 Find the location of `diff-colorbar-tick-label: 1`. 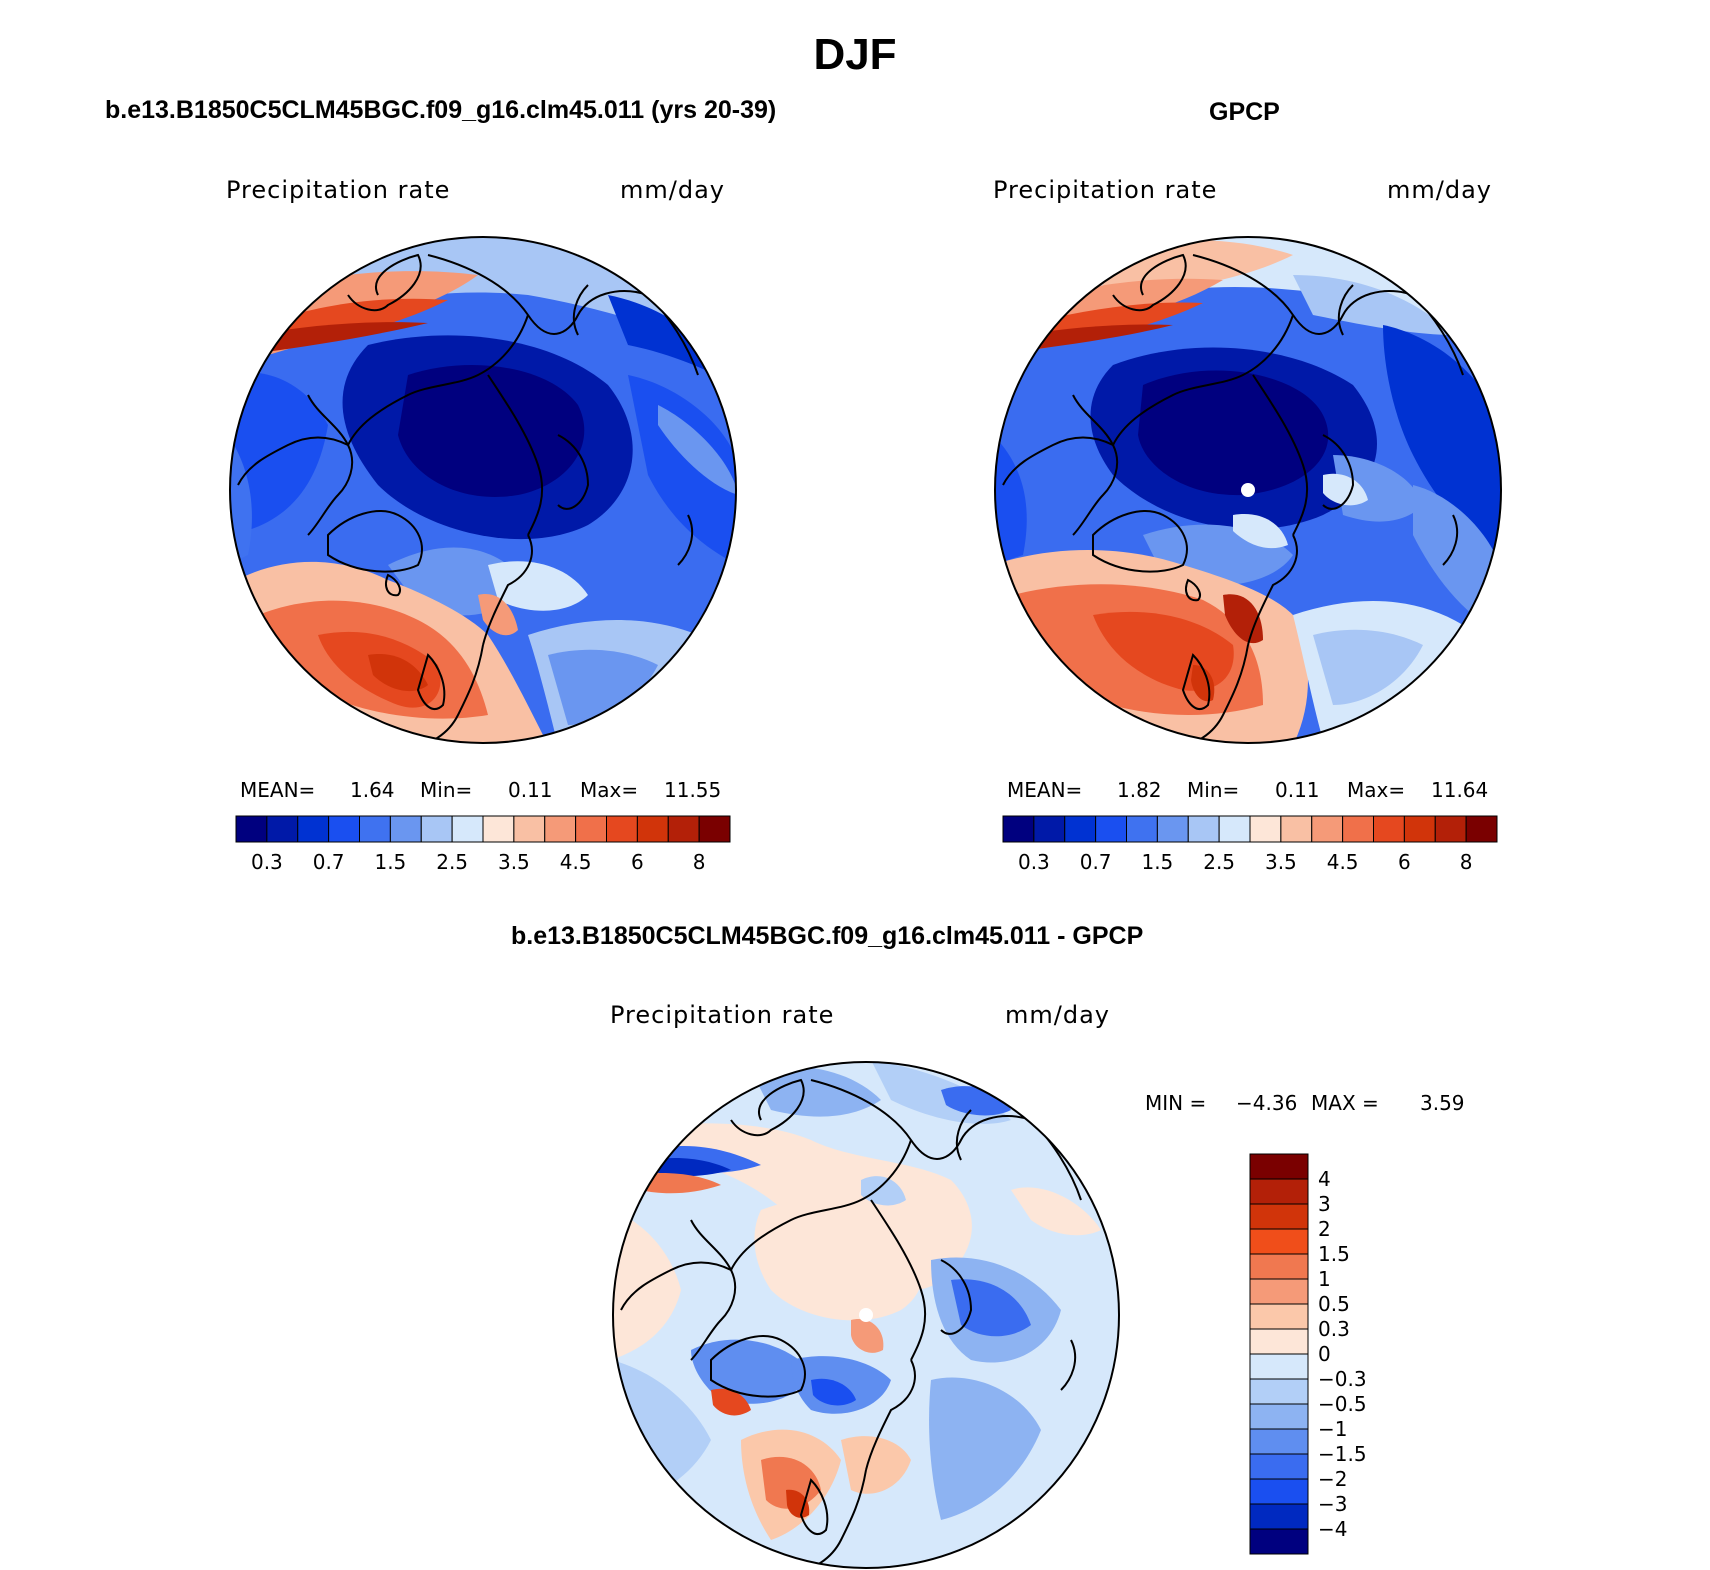

diff-colorbar-tick-label: 1 is located at coordinates (1324, 1279).